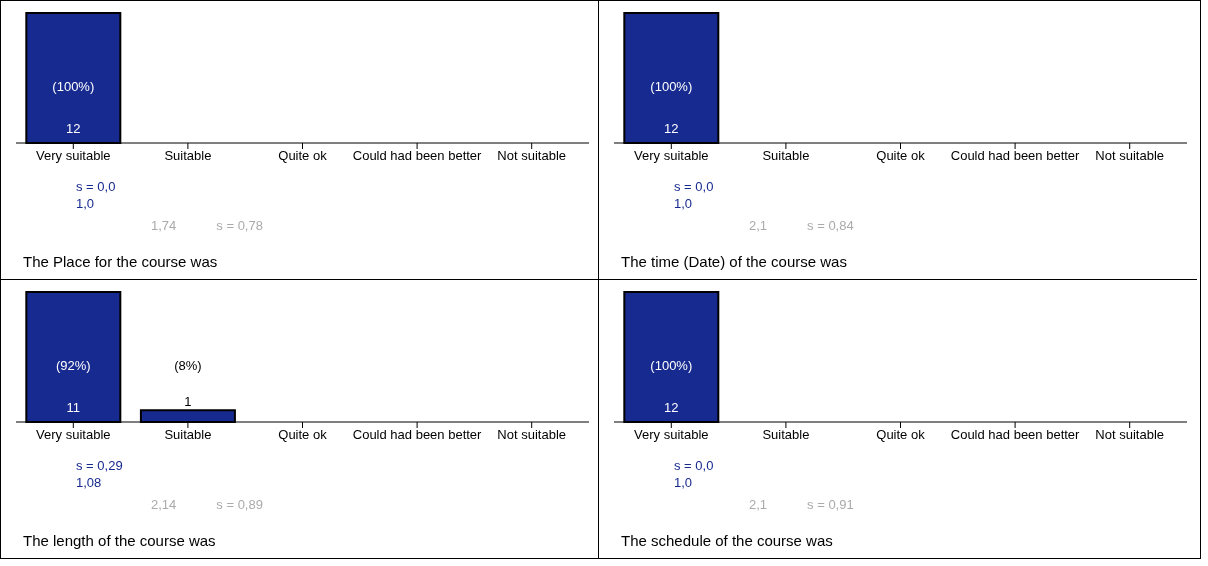 This screenshot has height=566, width=1208. What do you see at coordinates (239, 504) in the screenshot?
I see `text: s = 0,89` at bounding box center [239, 504].